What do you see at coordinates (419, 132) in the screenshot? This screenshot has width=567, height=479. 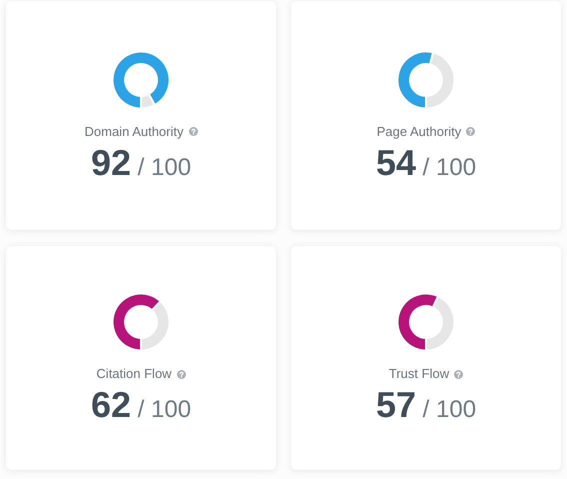 I see `text: Page Authority` at bounding box center [419, 132].